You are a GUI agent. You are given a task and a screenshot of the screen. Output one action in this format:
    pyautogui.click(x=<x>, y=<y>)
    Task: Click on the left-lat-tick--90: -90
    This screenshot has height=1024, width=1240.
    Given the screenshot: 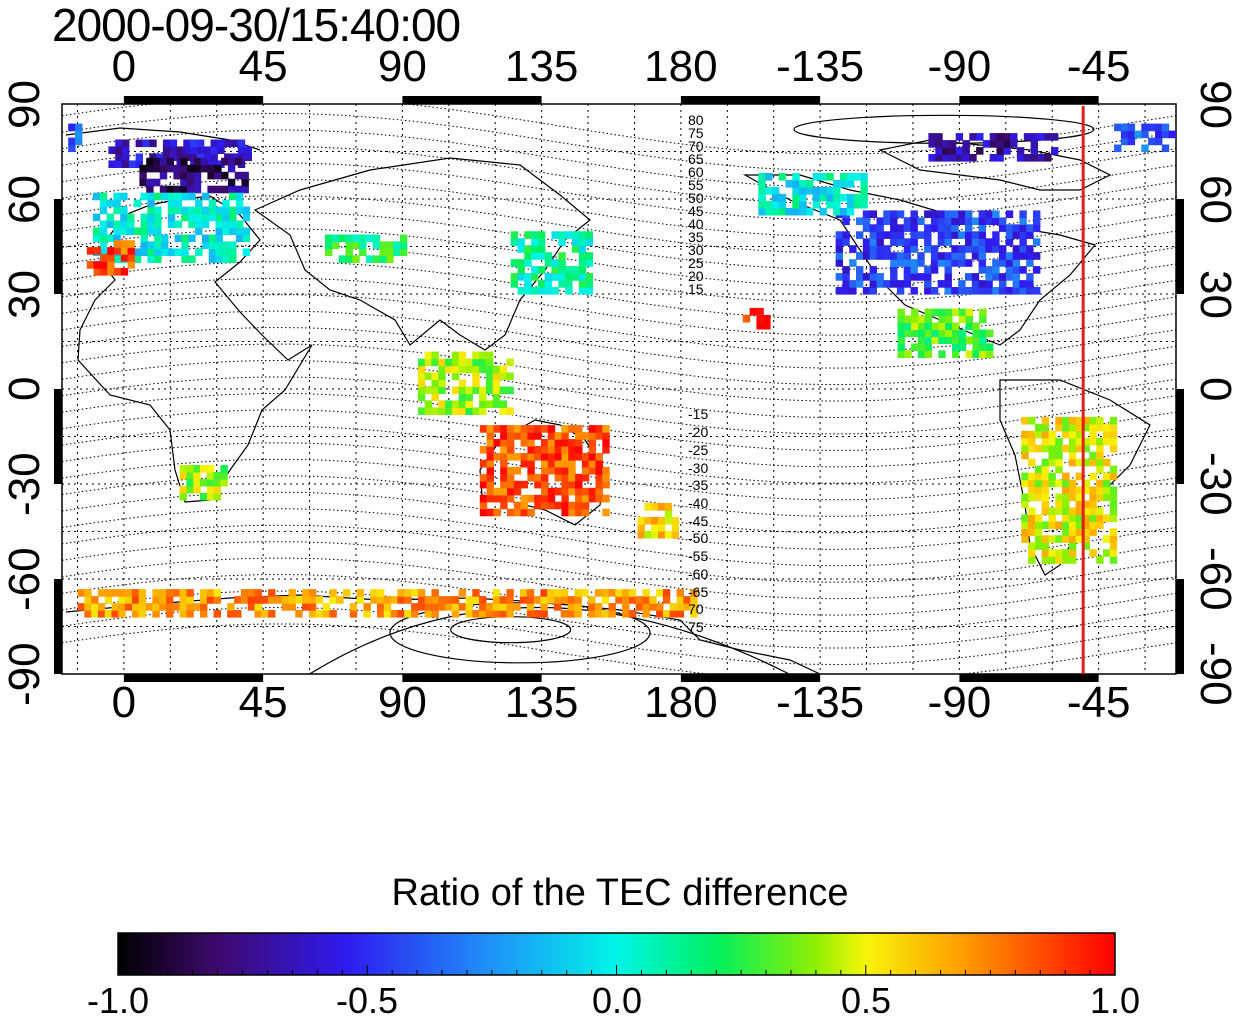 What is the action you would take?
    pyautogui.click(x=24, y=674)
    